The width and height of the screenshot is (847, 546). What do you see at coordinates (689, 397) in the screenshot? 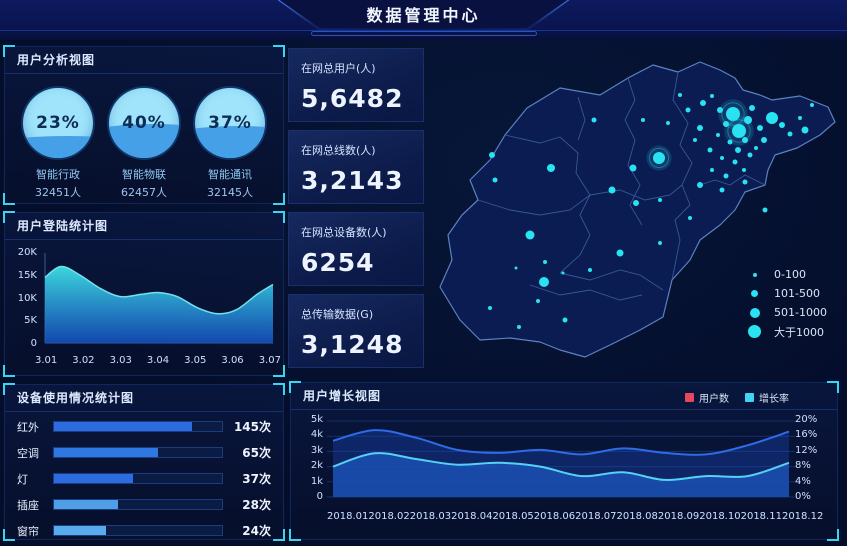
I see `legend-swatch-red` at bounding box center [689, 397].